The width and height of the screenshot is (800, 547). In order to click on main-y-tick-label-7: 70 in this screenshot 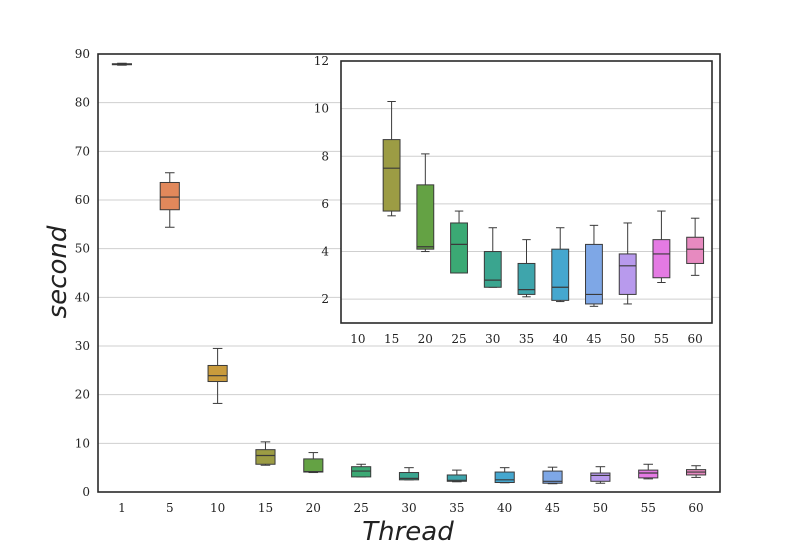, I will do `click(82, 151)`.